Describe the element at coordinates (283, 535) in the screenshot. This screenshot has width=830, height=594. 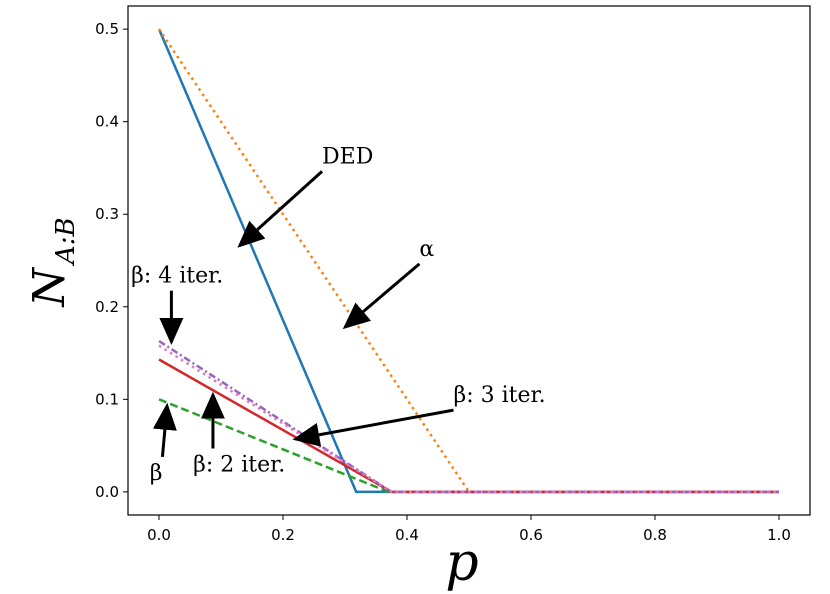
I see `x-tick-label: 0.2` at that location.